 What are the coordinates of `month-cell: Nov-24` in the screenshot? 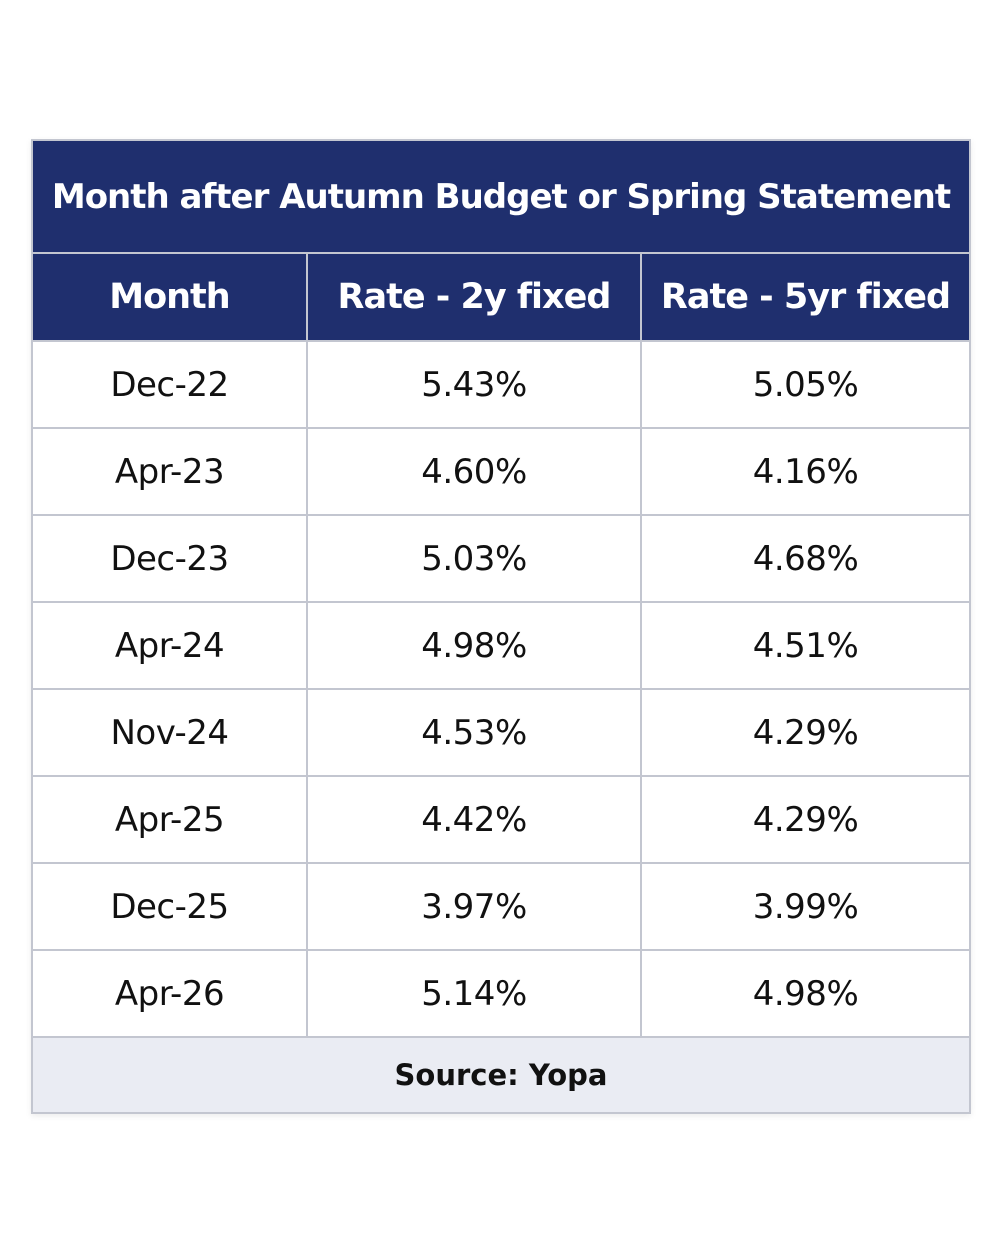 It's located at (170, 732).